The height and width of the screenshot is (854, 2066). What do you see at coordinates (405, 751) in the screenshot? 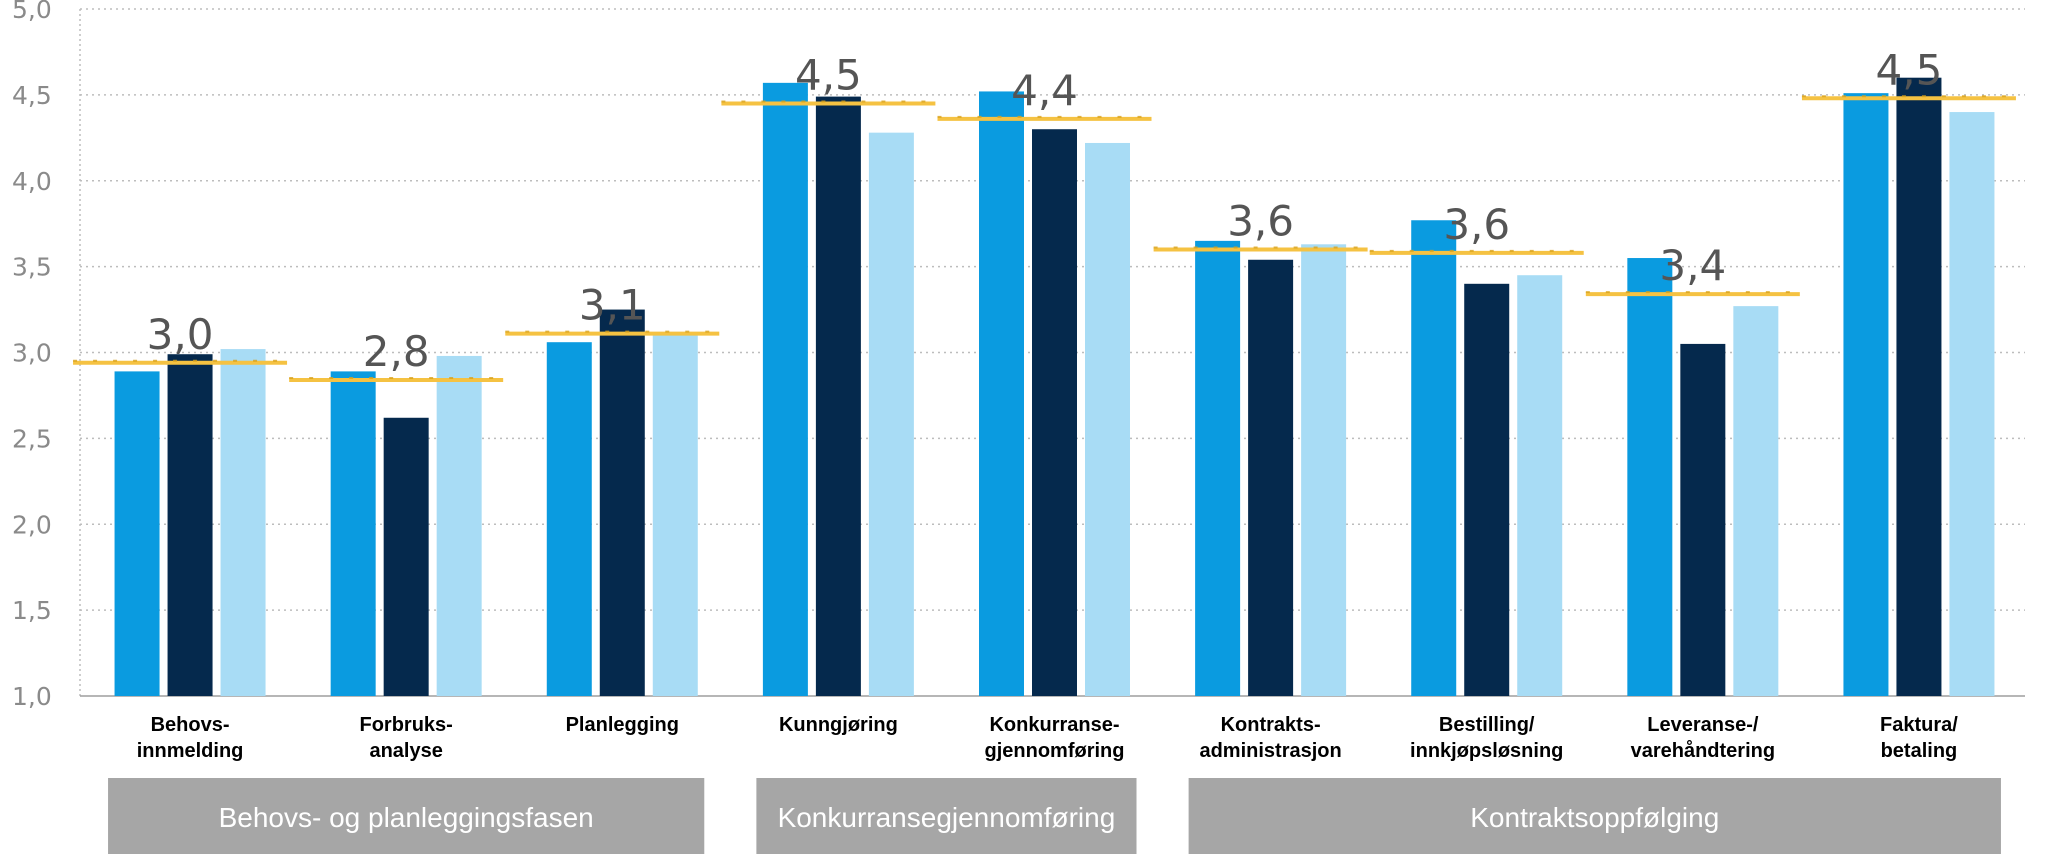
I see `category-label-line: analyse` at bounding box center [405, 751].